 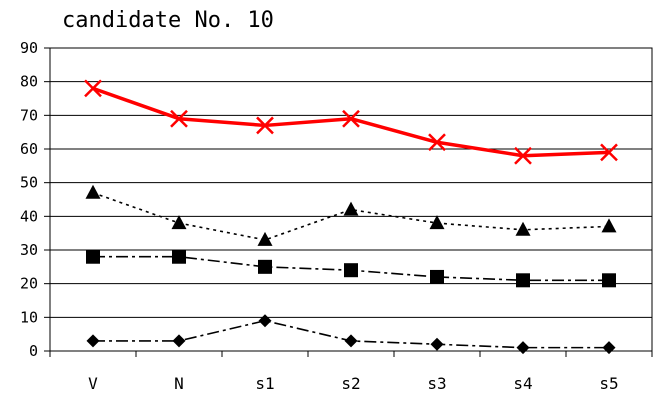 I want to click on series-line, so click(x=351, y=122).